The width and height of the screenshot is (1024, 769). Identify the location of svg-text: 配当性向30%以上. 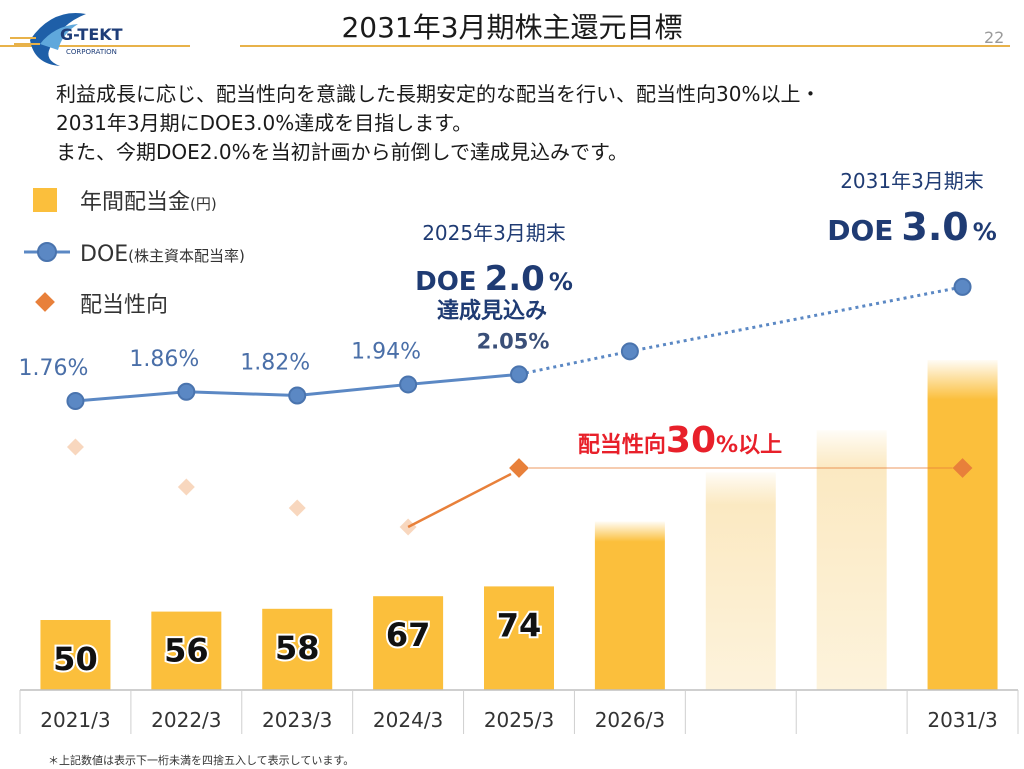
(680, 440).